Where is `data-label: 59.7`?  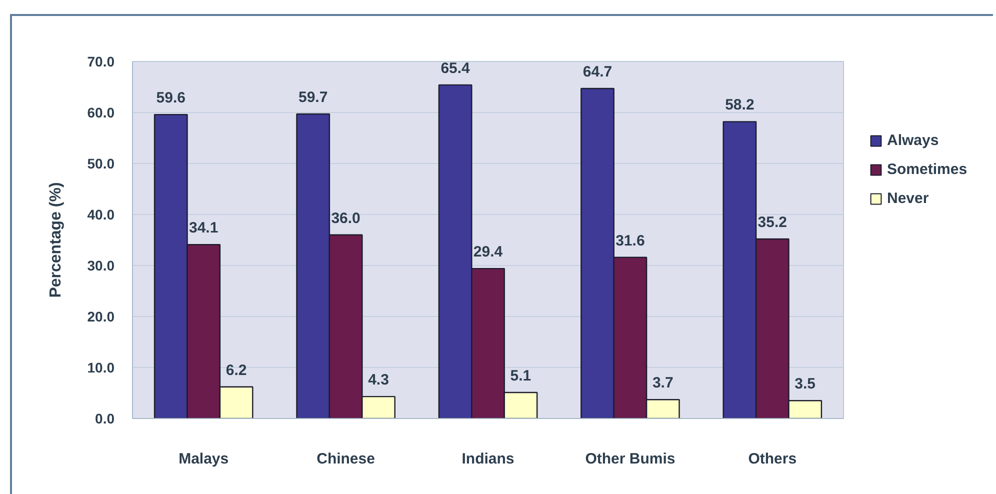 data-label: 59.7 is located at coordinates (313, 97).